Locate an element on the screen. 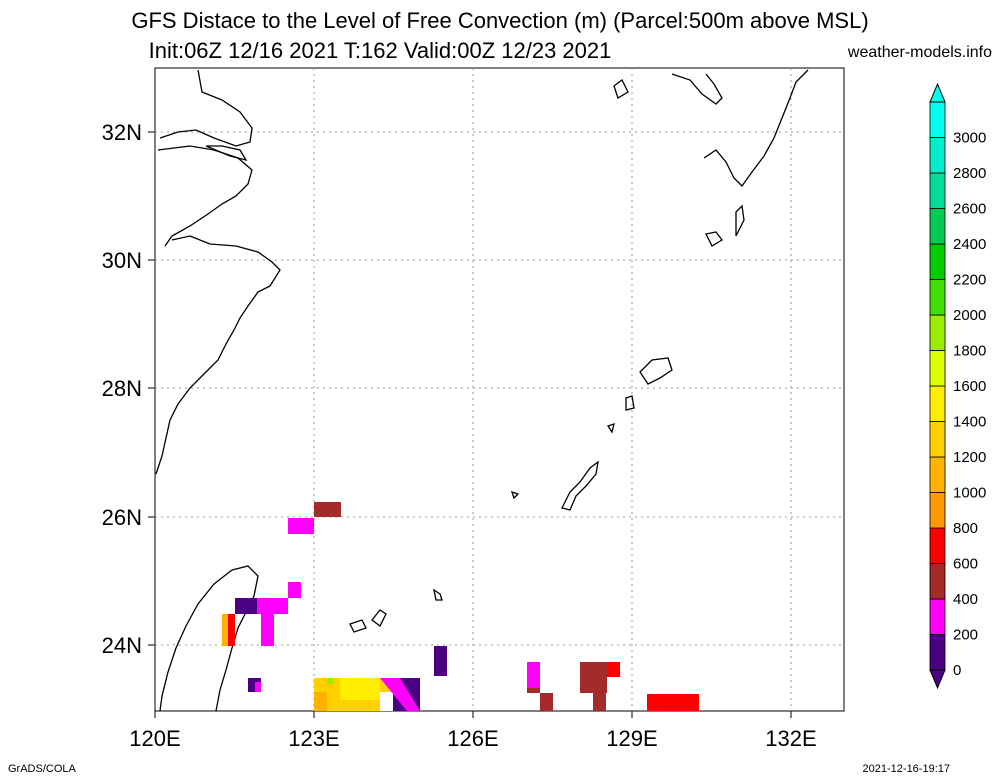  lat-label: 32N is located at coordinates (122, 132).